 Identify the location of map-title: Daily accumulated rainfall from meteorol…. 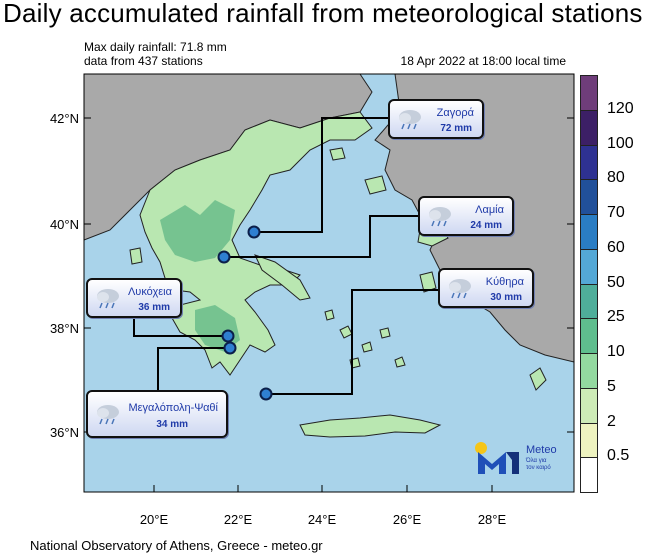
(323, 14).